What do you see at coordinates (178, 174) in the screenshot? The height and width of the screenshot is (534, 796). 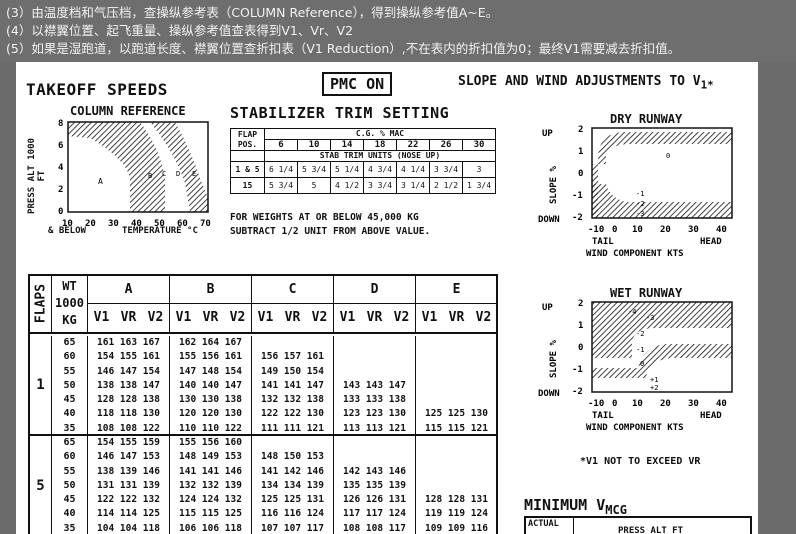 I see `column-ref-zone-d: D` at bounding box center [178, 174].